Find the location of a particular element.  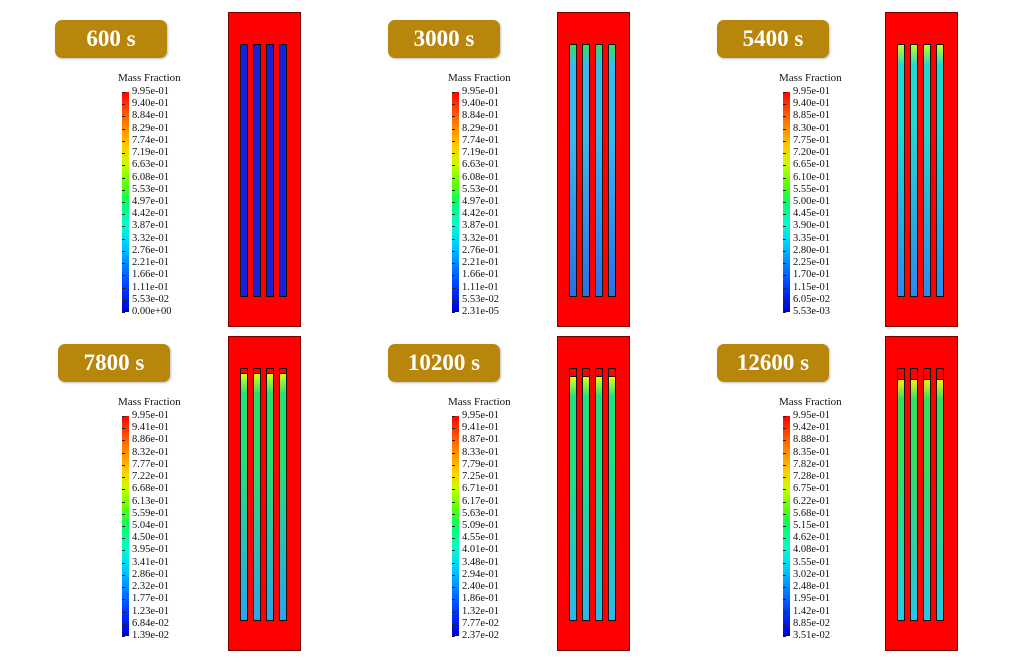

legend-value: 4.45e-01 is located at coordinates (812, 214).